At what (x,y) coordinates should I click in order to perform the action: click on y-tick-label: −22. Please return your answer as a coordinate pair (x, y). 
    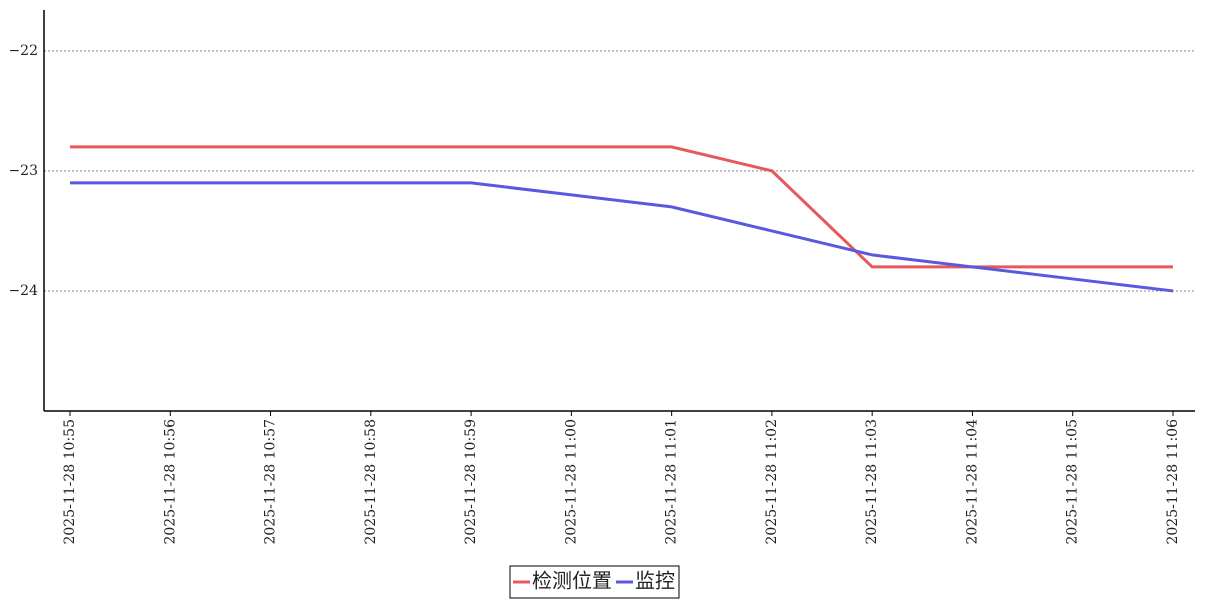
    Looking at the image, I should click on (23, 51).